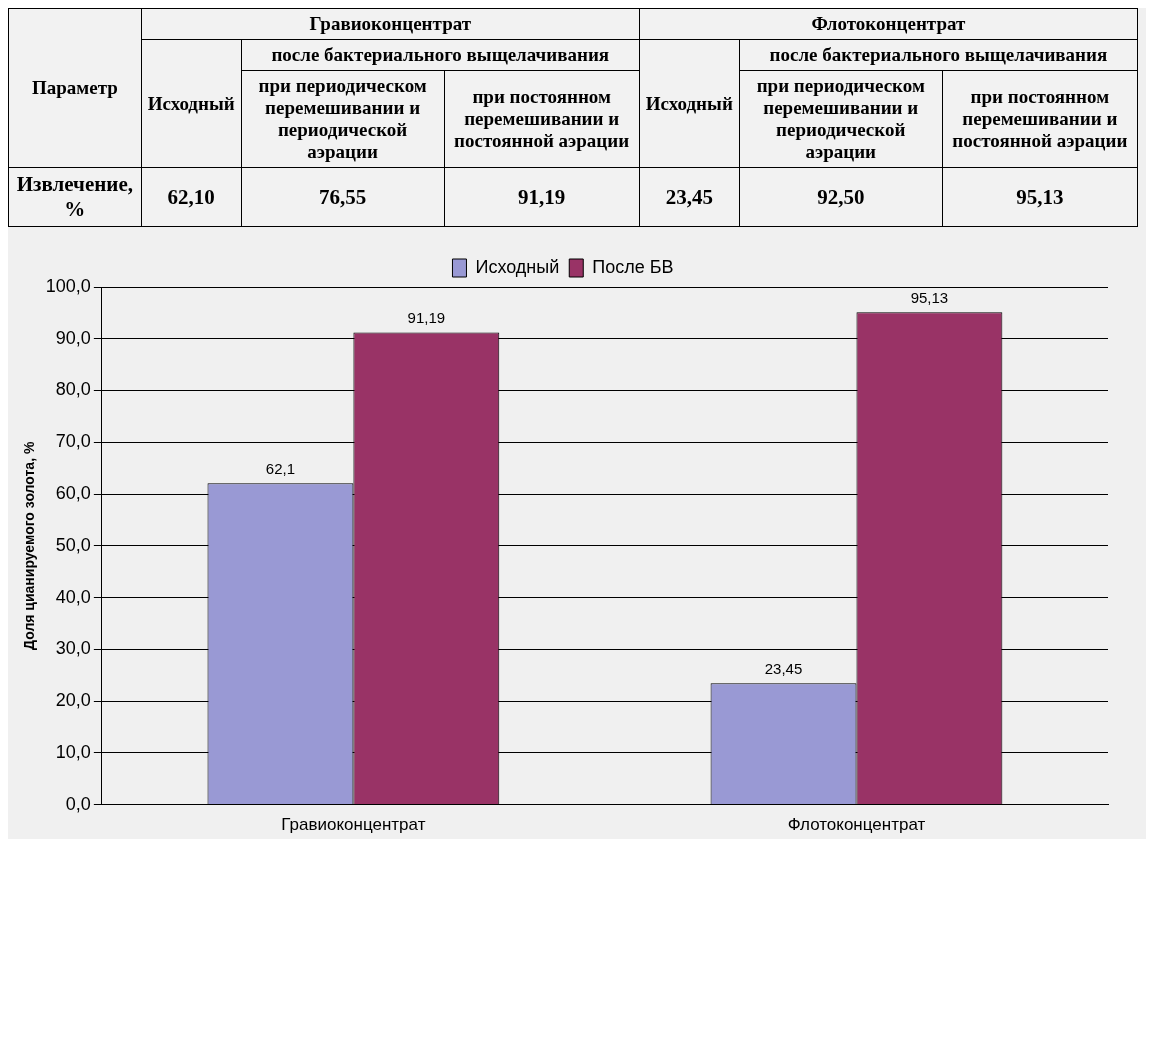 The image size is (1154, 1046). I want to click on y-tick-label: 80,0, so click(73, 389).